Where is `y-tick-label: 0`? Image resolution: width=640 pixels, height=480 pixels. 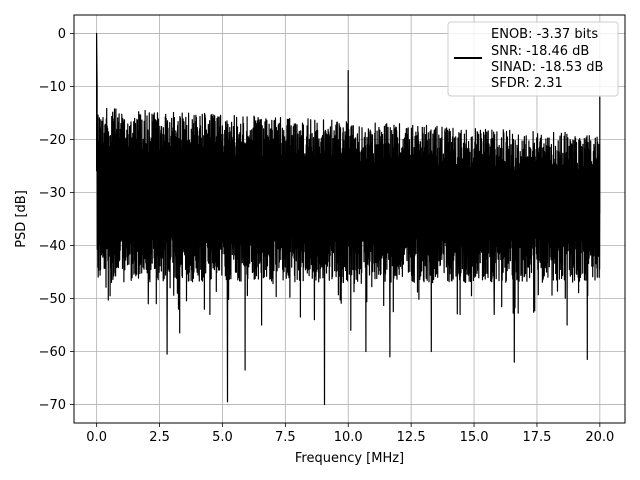
y-tick-label: 0 is located at coordinates (62, 34).